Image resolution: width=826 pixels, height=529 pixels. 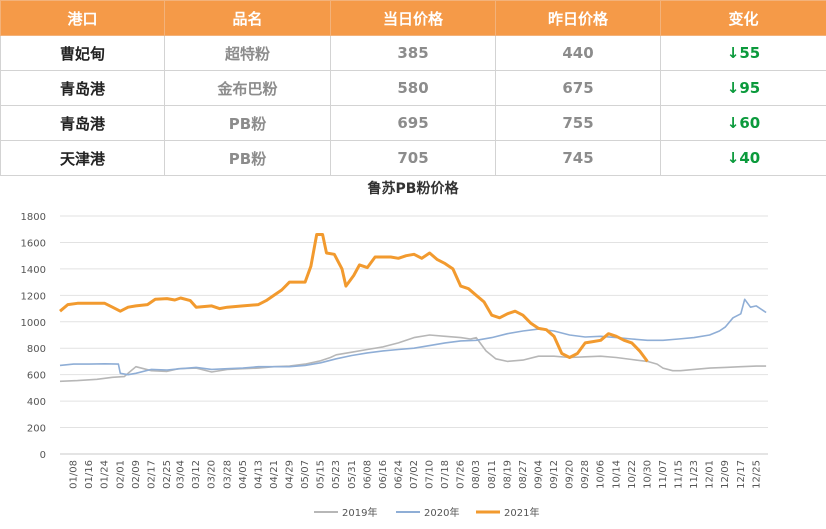 What do you see at coordinates (679, 474) in the screenshot?
I see `x-tick-label: 11/15` at bounding box center [679, 474].